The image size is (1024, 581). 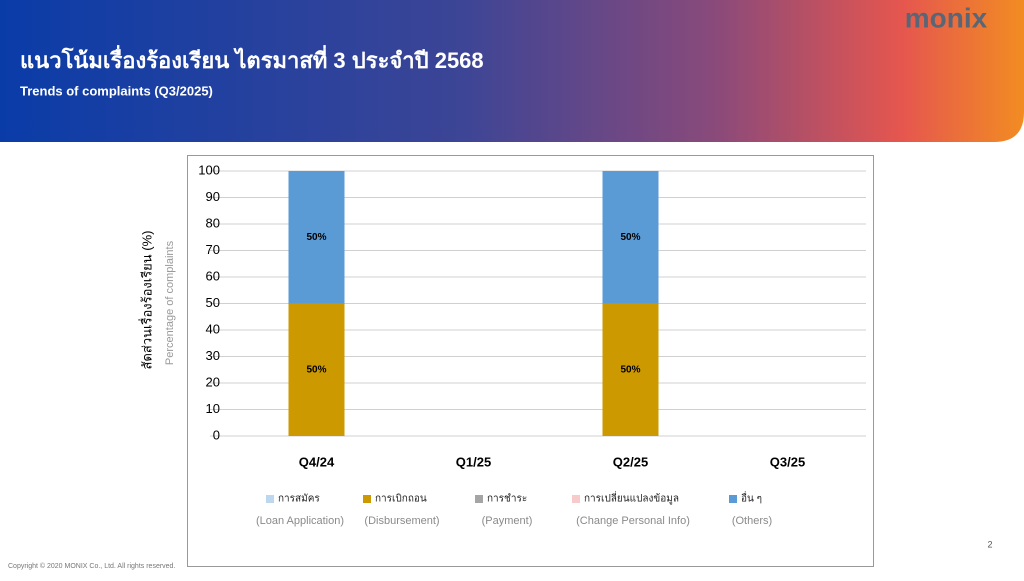 I want to click on y-tick-label: 20, so click(x=213, y=381).